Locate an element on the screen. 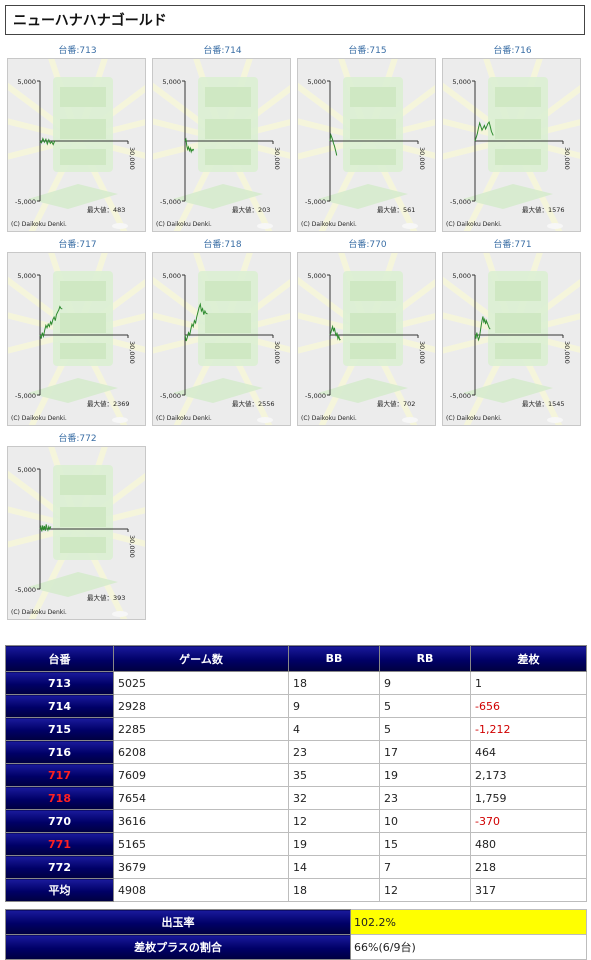  slump-line is located at coordinates (189, 145).